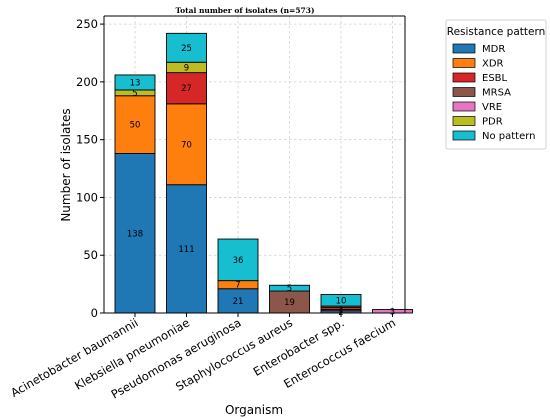  I want to click on bar-value-label: 3, so click(392, 312).